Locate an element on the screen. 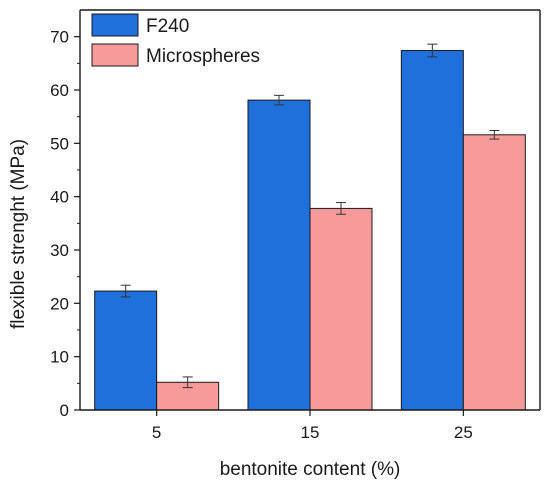 The height and width of the screenshot is (487, 550). x-tick-label: 25 is located at coordinates (463, 432).